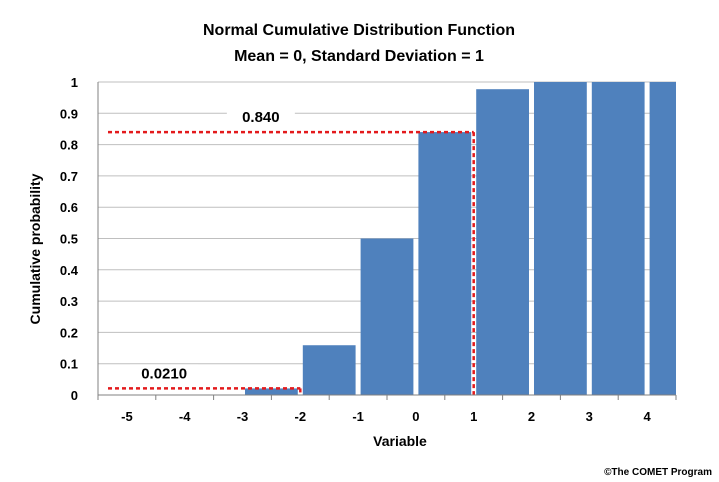 The image size is (719, 482). Describe the element at coordinates (74, 82) in the screenshot. I see `y-tick-label: 1` at that location.